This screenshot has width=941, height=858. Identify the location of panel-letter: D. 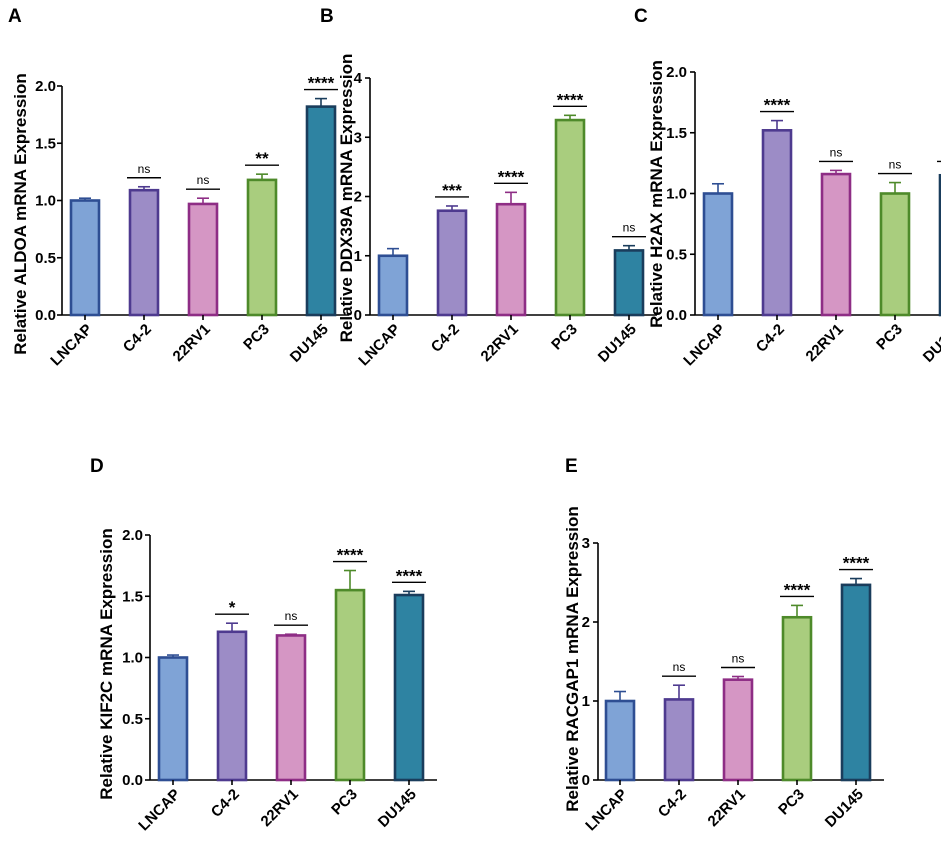
(97, 466).